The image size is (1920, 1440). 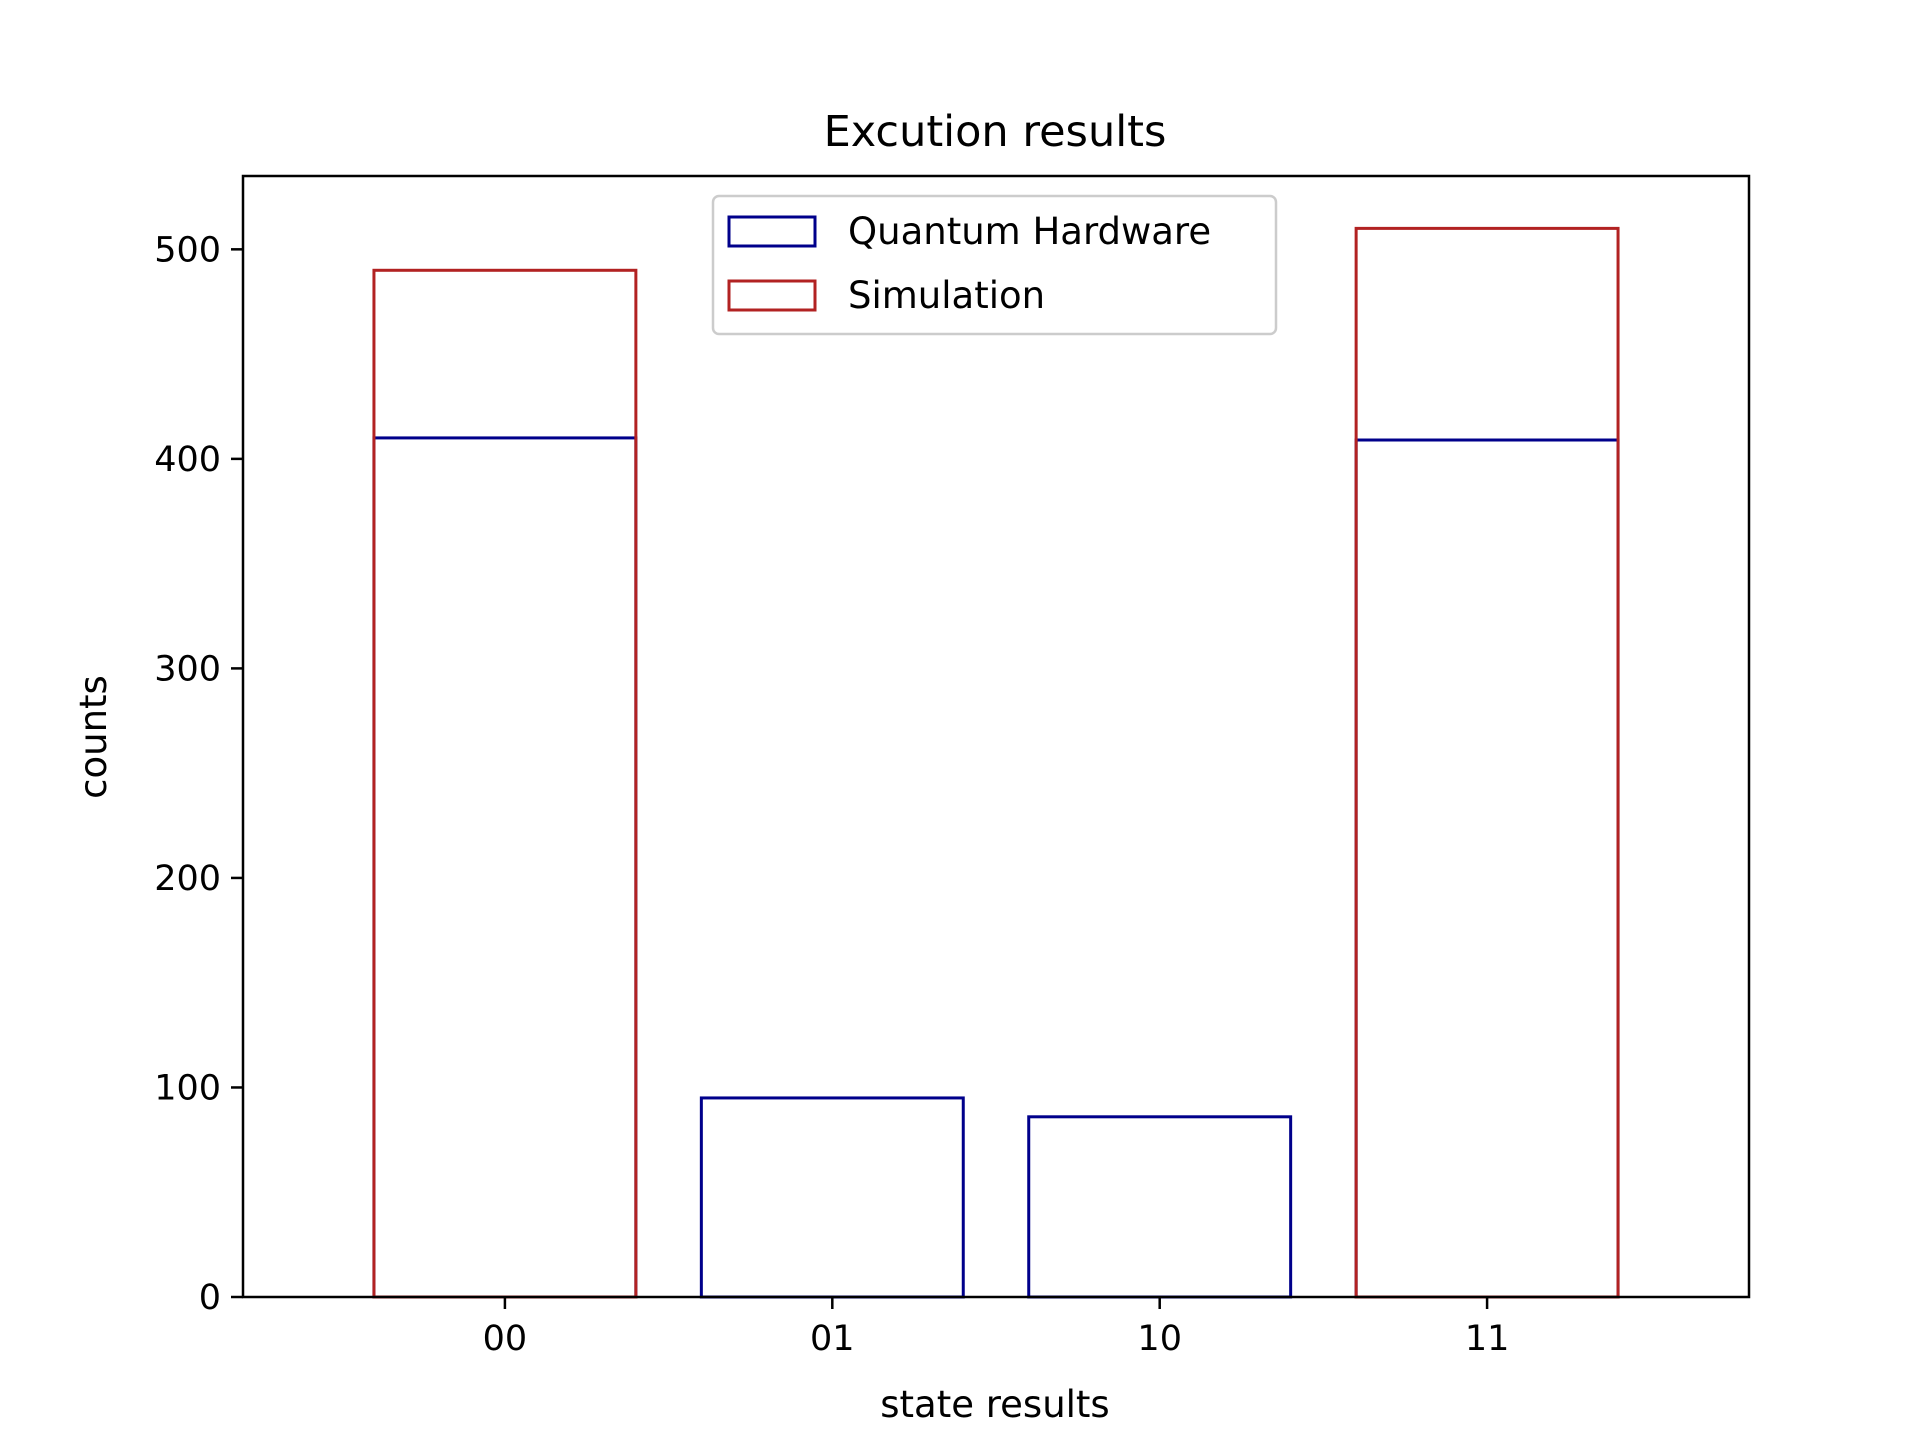 What do you see at coordinates (198, 774) in the screenshot?
I see `y-axis: 0 100 200 300 400 500` at bounding box center [198, 774].